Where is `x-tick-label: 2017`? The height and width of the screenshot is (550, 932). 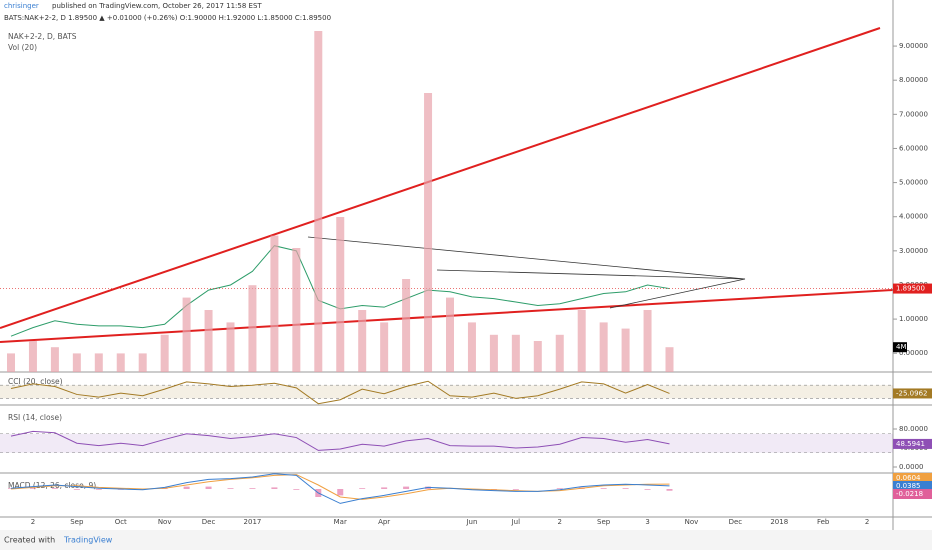 x-tick-label: 2017 is located at coordinates (253, 522).